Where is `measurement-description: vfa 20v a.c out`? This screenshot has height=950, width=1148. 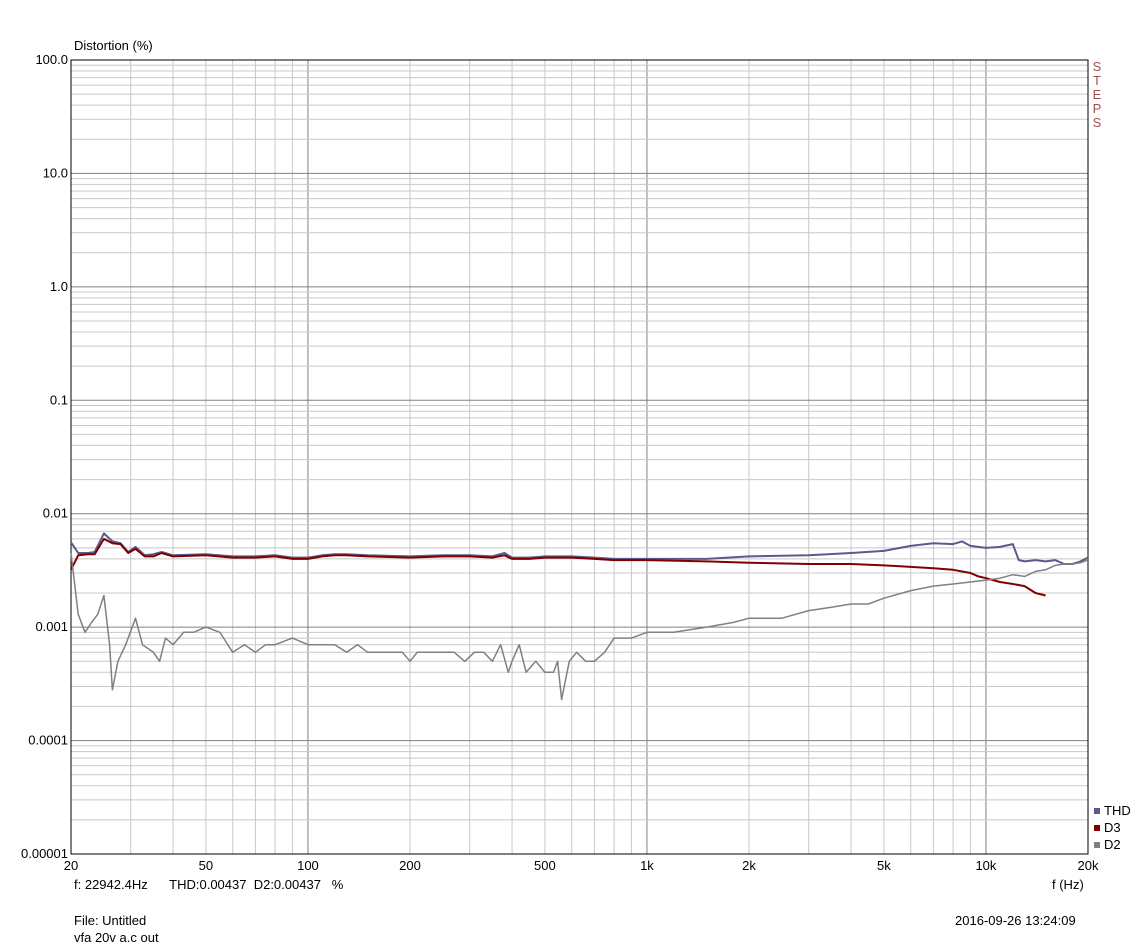 measurement-description: vfa 20v a.c out is located at coordinates (116, 937).